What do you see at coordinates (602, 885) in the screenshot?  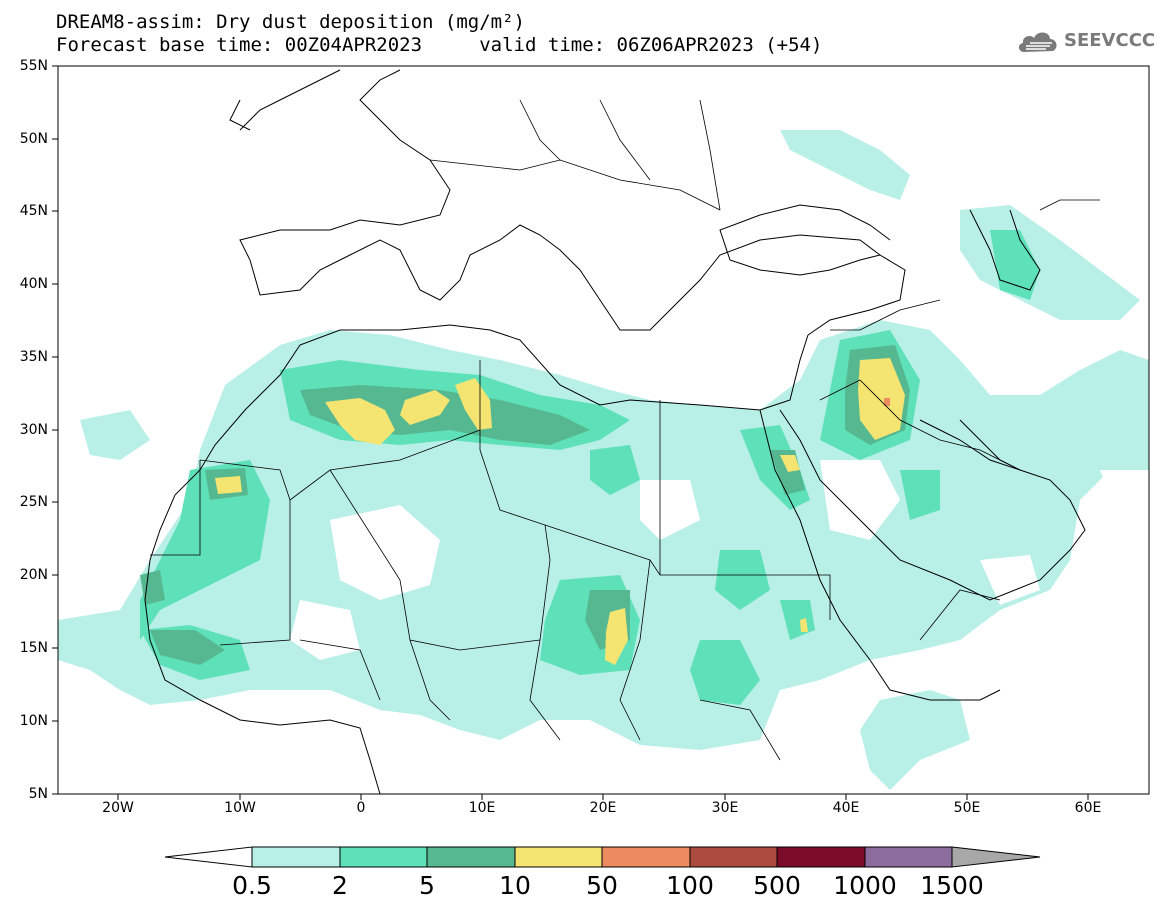 I see `colorbar-label: 50` at bounding box center [602, 885].